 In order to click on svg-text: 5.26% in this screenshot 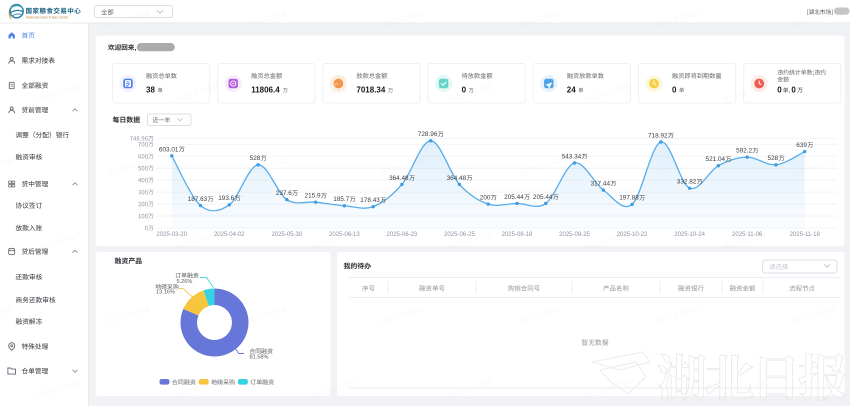, I will do `click(185, 282)`.